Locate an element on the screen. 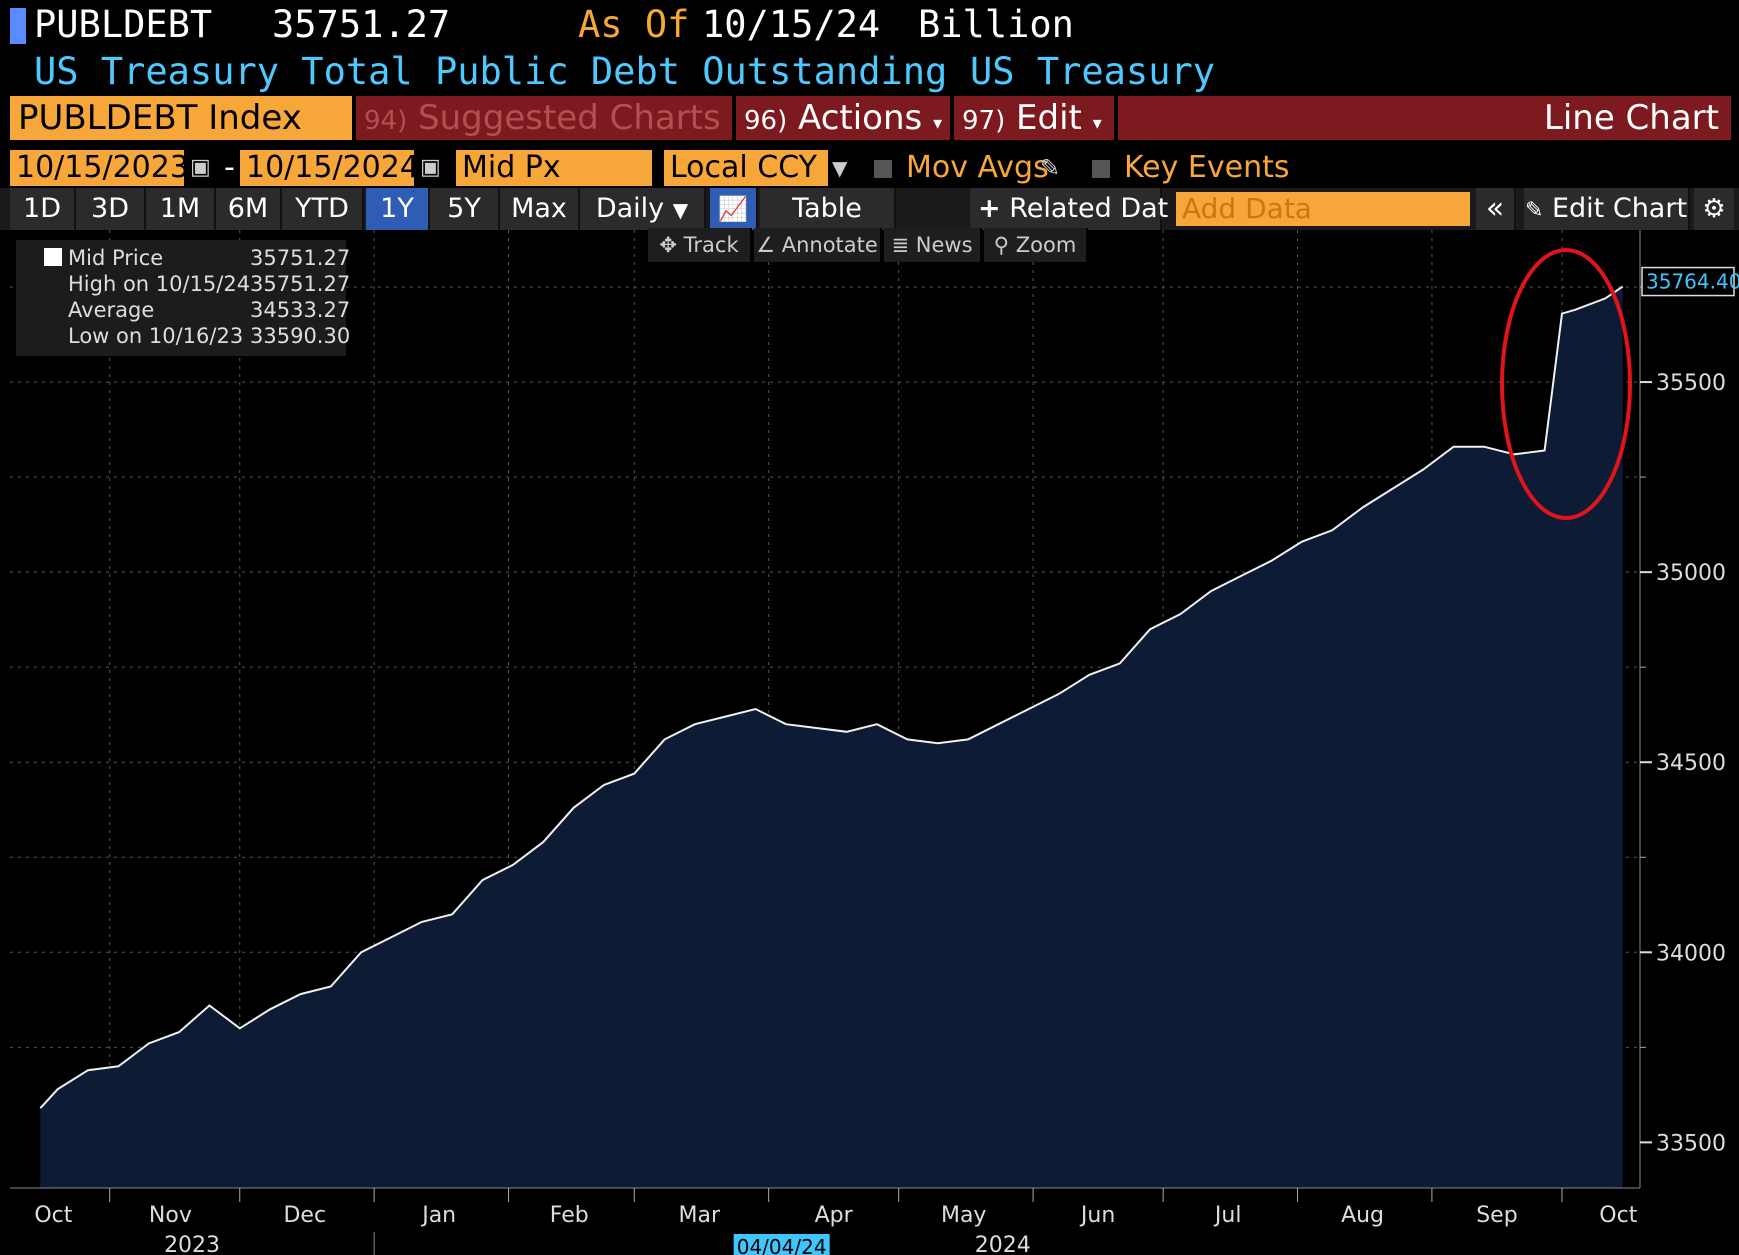  x-month-label: Jun is located at coordinates (1097, 1215).